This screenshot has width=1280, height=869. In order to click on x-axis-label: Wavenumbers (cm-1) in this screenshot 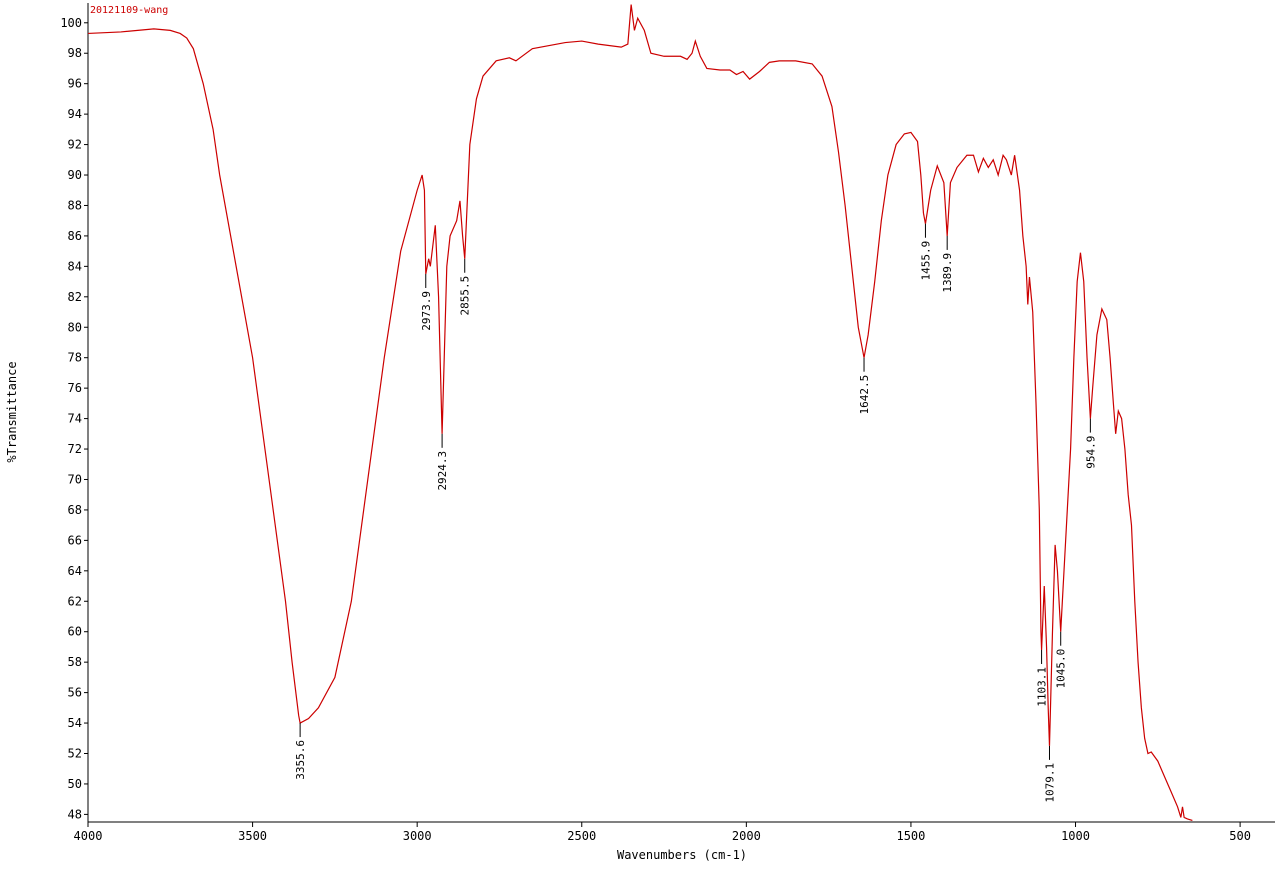, I will do `click(682, 855)`.